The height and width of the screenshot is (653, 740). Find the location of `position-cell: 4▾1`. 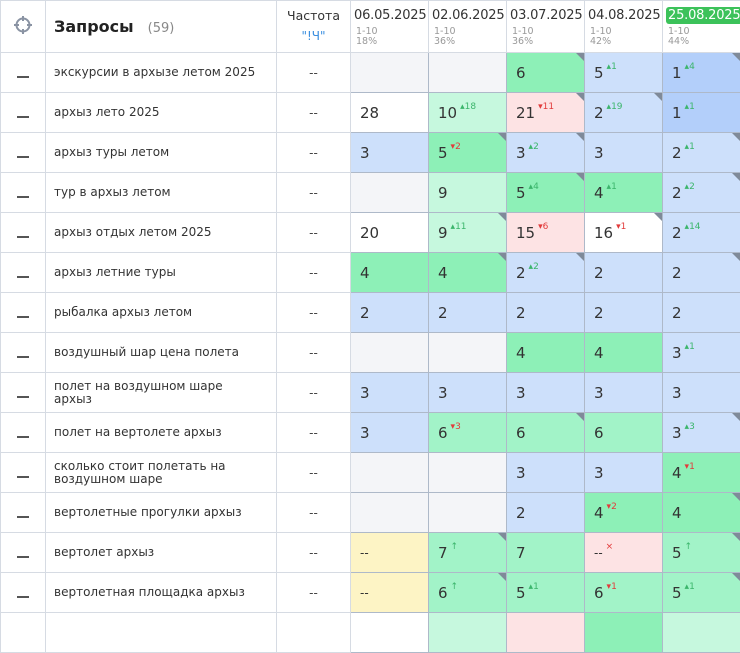

position-cell: 4▾1 is located at coordinates (701, 473).